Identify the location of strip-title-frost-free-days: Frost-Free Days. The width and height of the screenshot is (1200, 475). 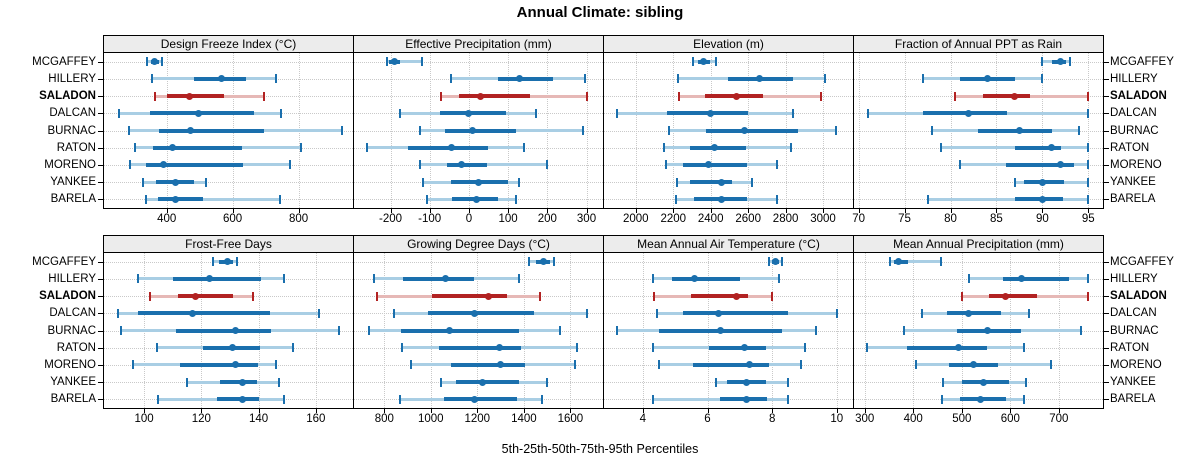
(228, 244).